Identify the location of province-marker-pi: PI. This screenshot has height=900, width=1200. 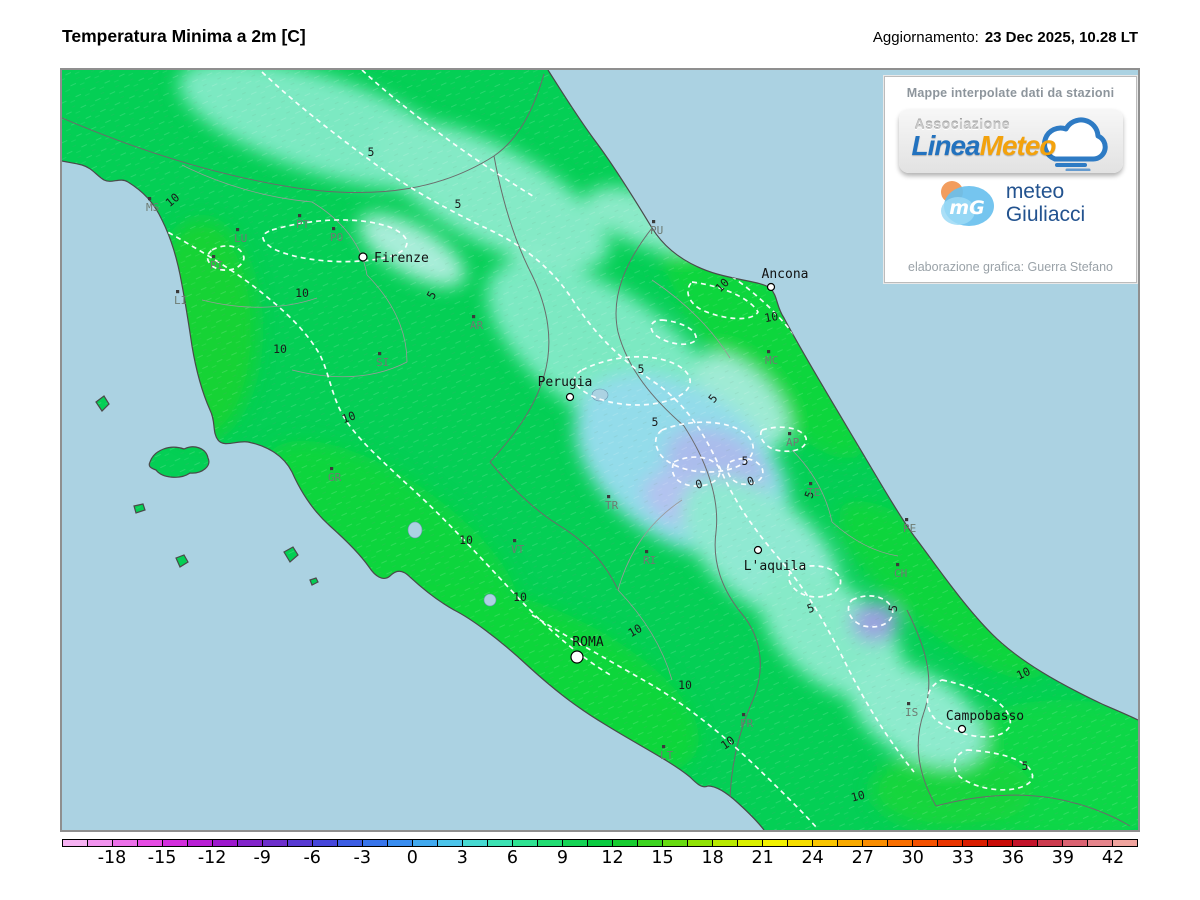
(216, 263).